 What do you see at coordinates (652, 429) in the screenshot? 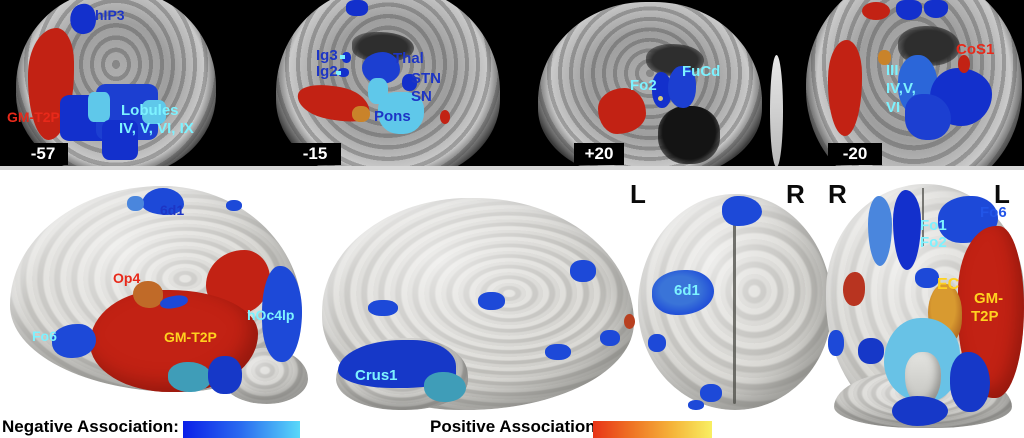
I see `positive-colorbar` at bounding box center [652, 429].